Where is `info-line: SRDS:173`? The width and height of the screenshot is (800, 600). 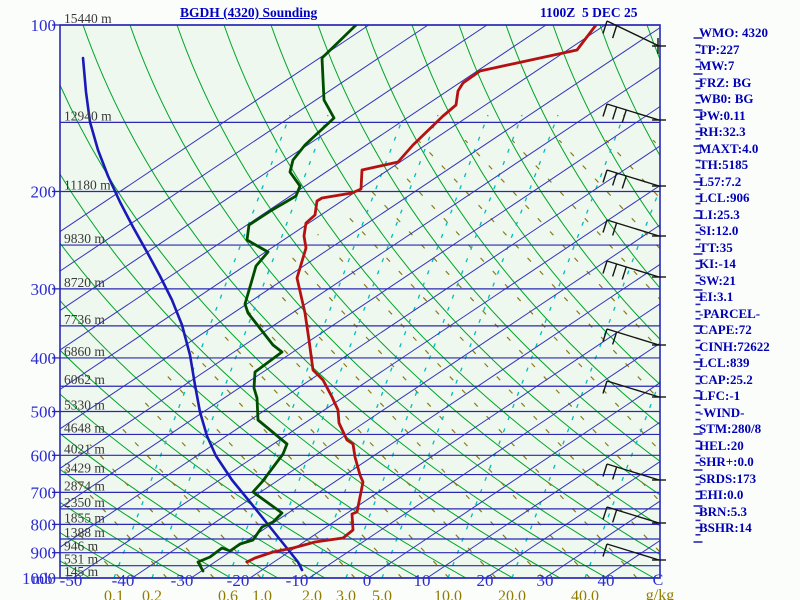 info-line: SRDS:173 is located at coordinates (728, 478).